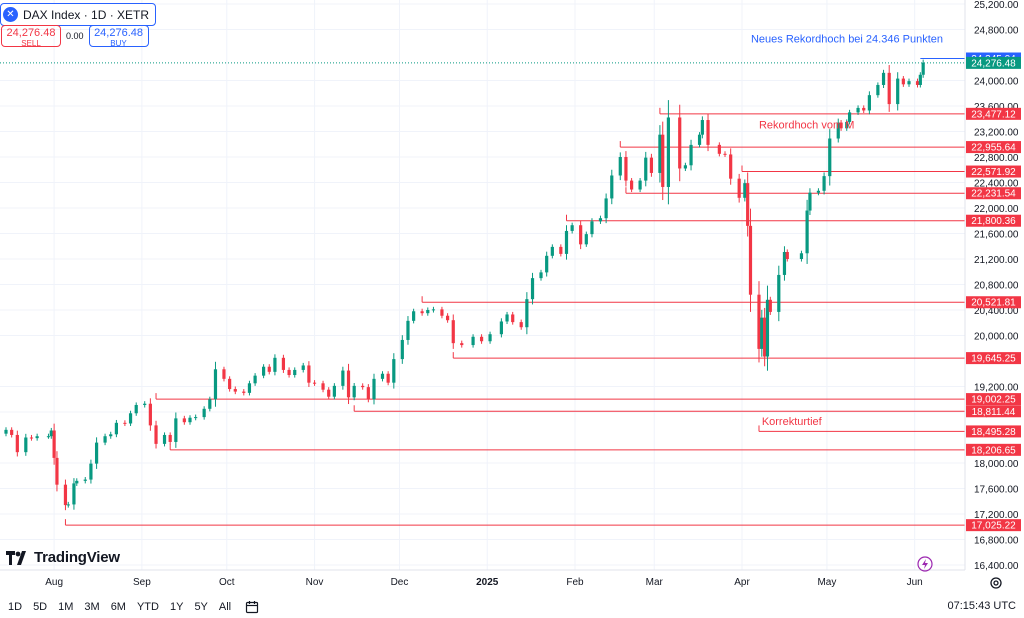 Image resolution: width=1024 pixels, height=618 pixels. I want to click on buy-label: BUY, so click(118, 43).